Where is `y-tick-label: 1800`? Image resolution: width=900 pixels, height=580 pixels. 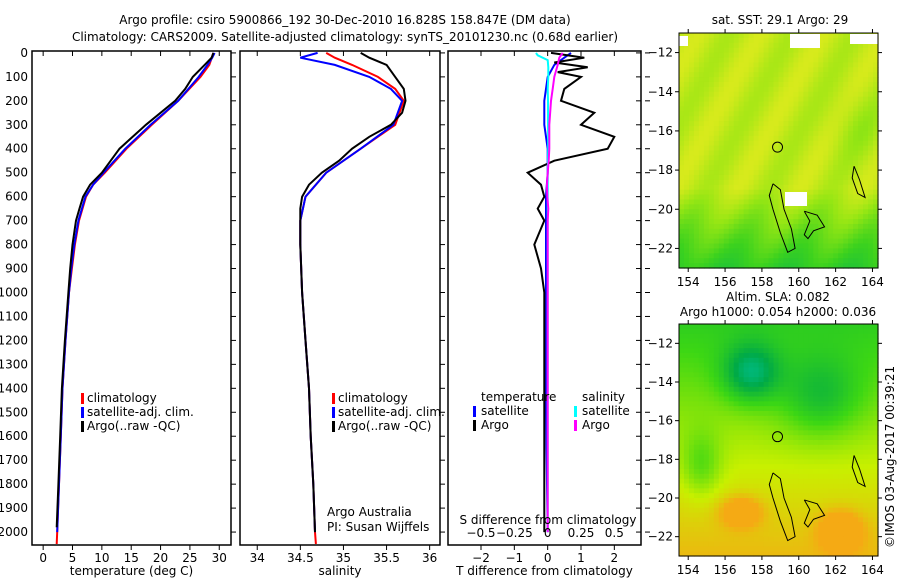
y-tick-label: 1800 is located at coordinates (14, 484).